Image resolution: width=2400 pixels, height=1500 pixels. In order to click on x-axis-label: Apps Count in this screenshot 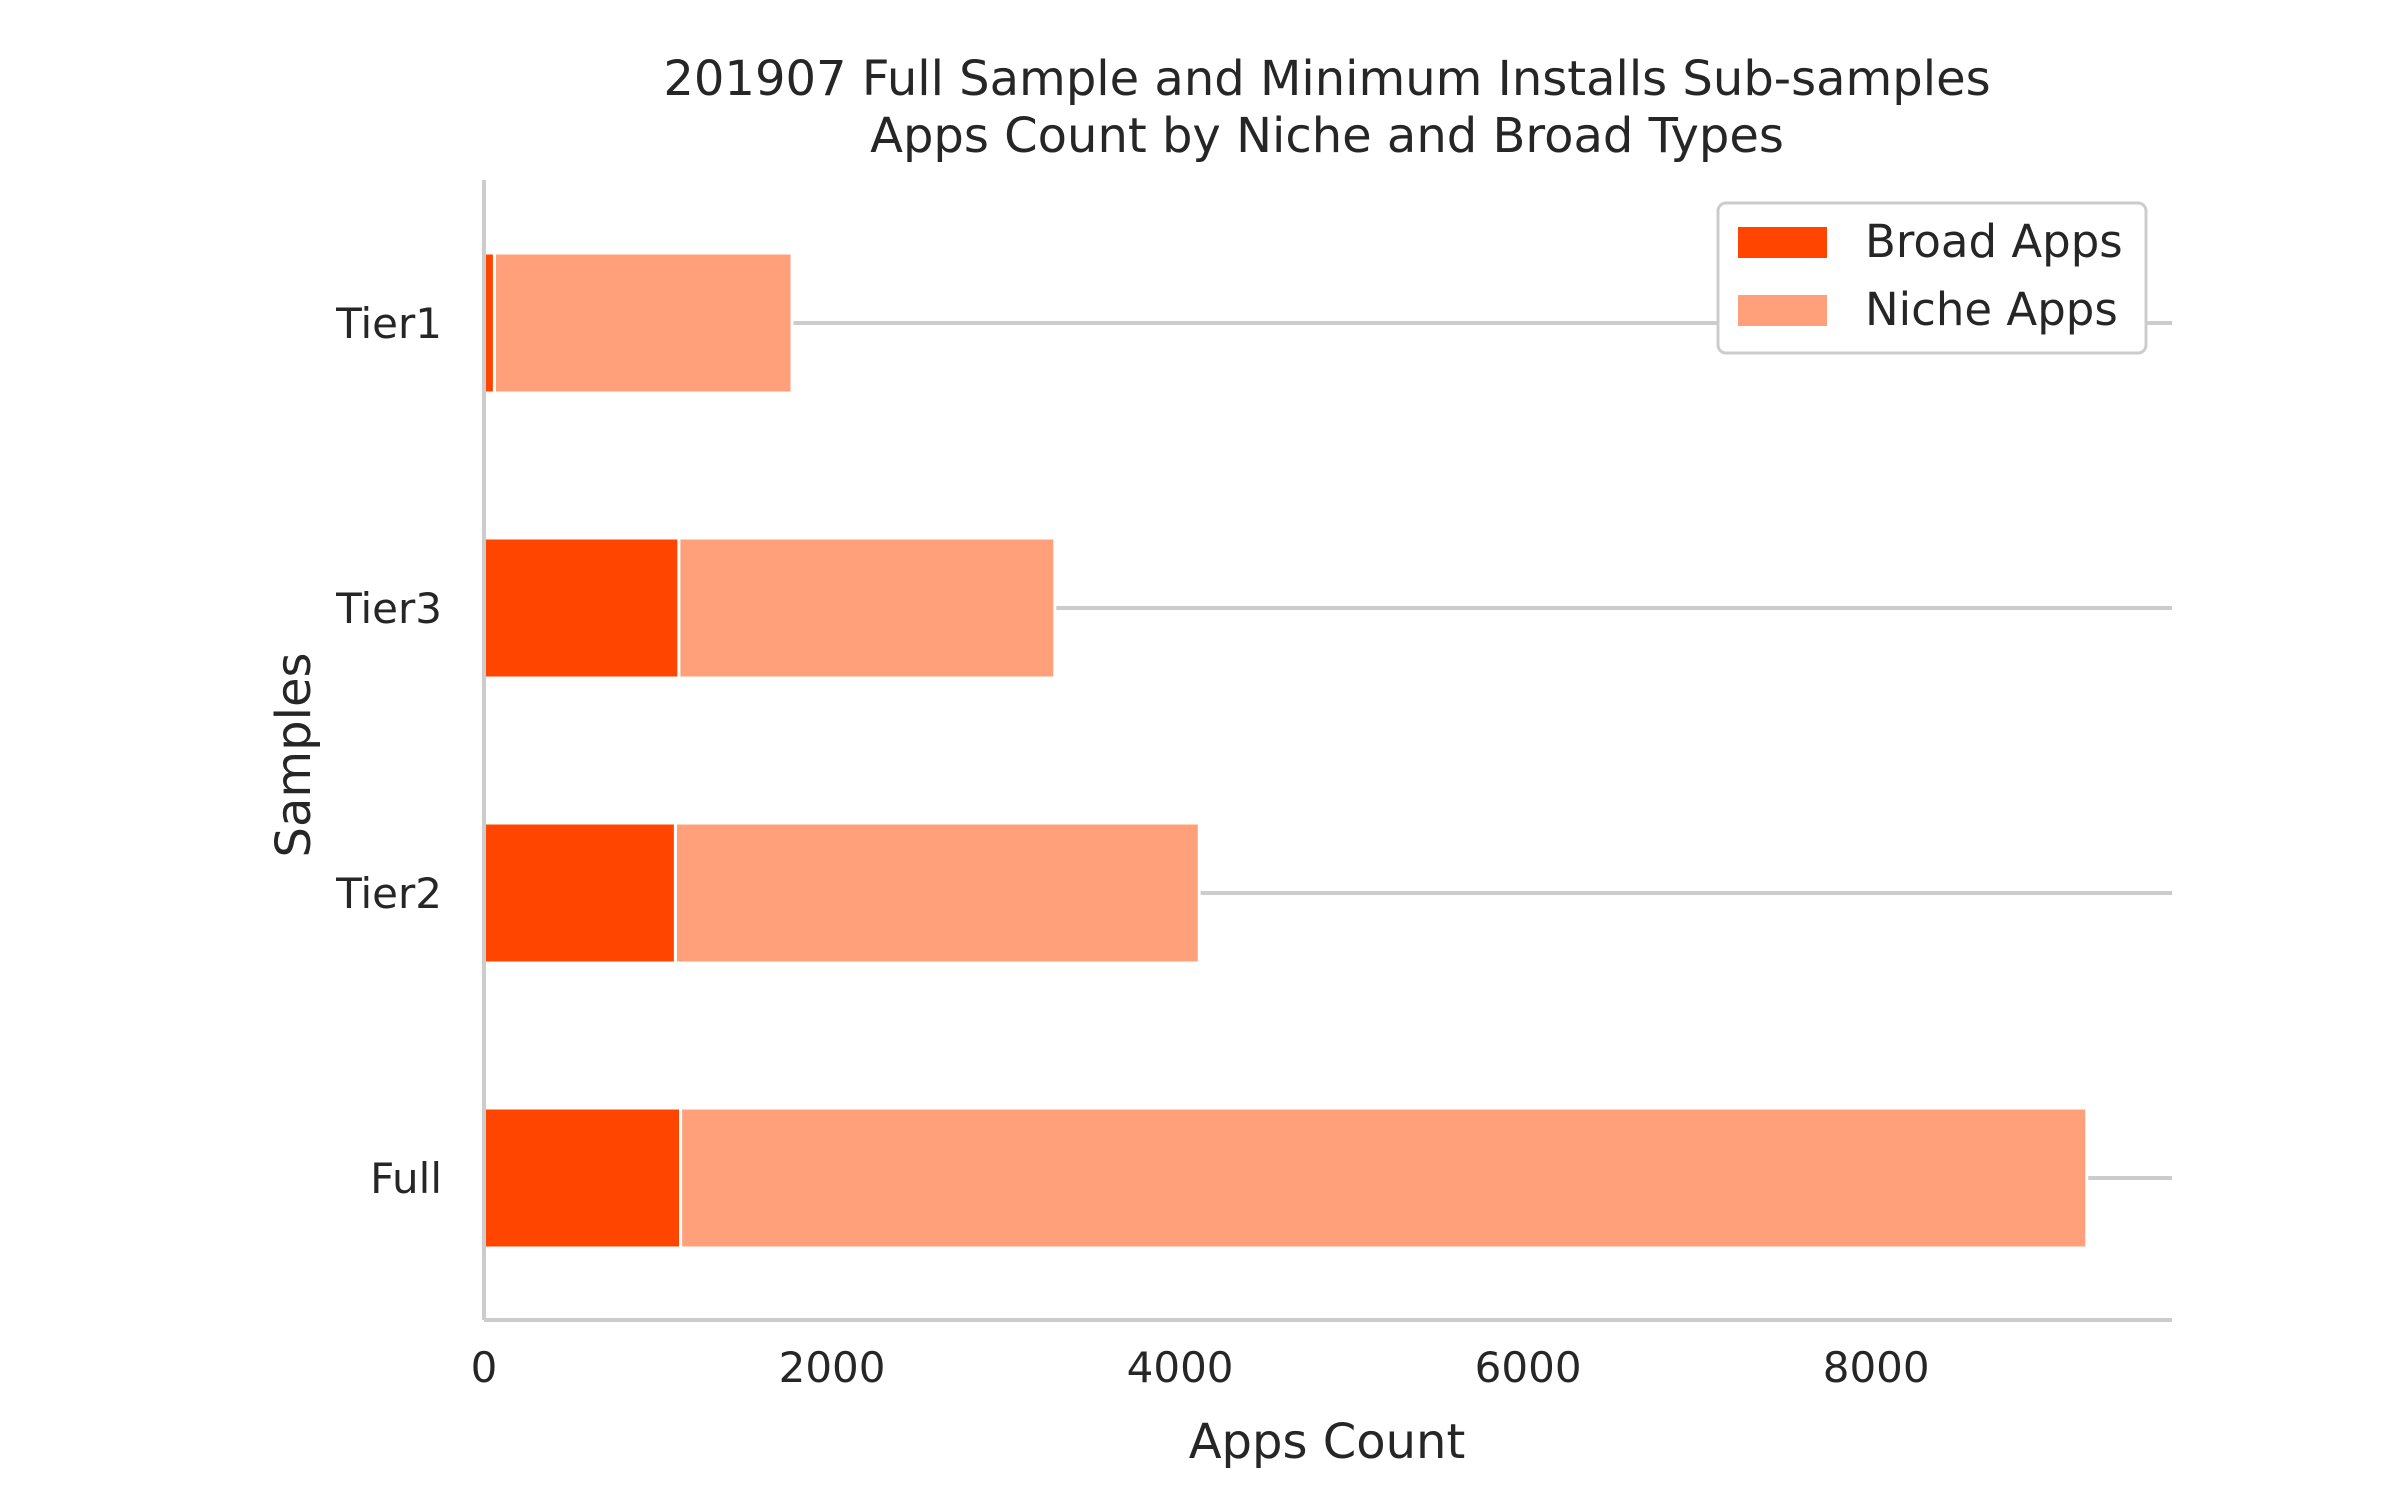, I will do `click(1327, 1442)`.